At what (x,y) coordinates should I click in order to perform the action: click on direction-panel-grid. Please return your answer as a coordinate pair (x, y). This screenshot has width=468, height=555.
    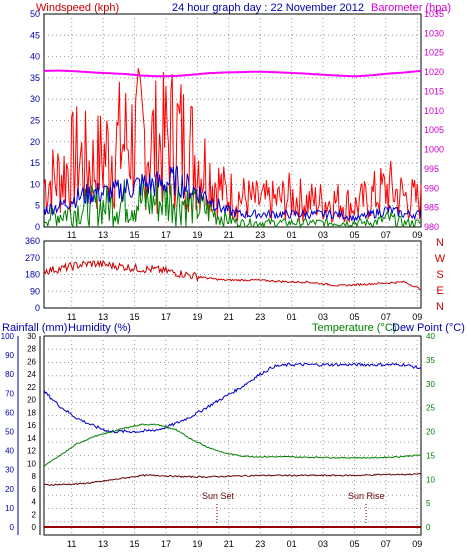
    Looking at the image, I should click on (232, 274).